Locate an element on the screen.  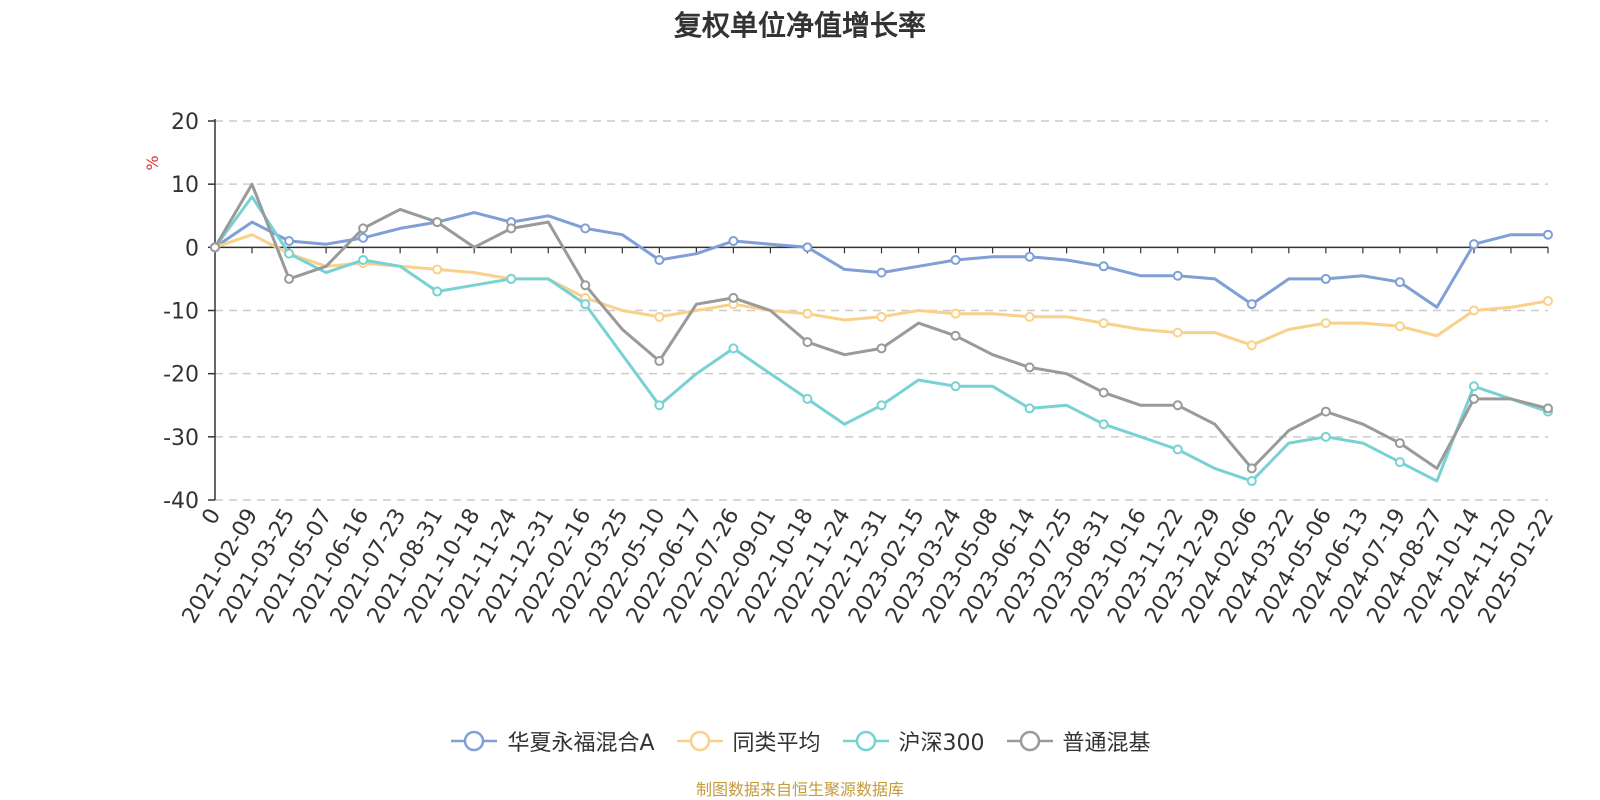
chart-title: 复权单位净值增长率 is located at coordinates (799, 25).